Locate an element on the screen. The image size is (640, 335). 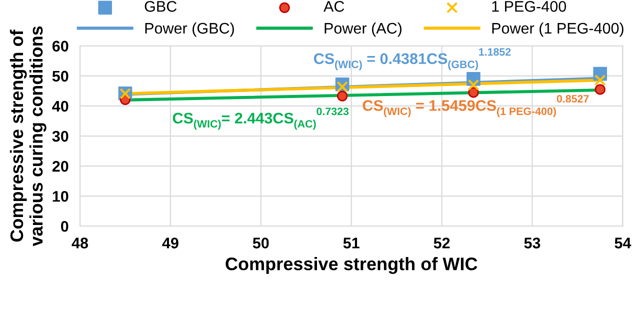
y-tick-label: 30 is located at coordinates (60, 136).